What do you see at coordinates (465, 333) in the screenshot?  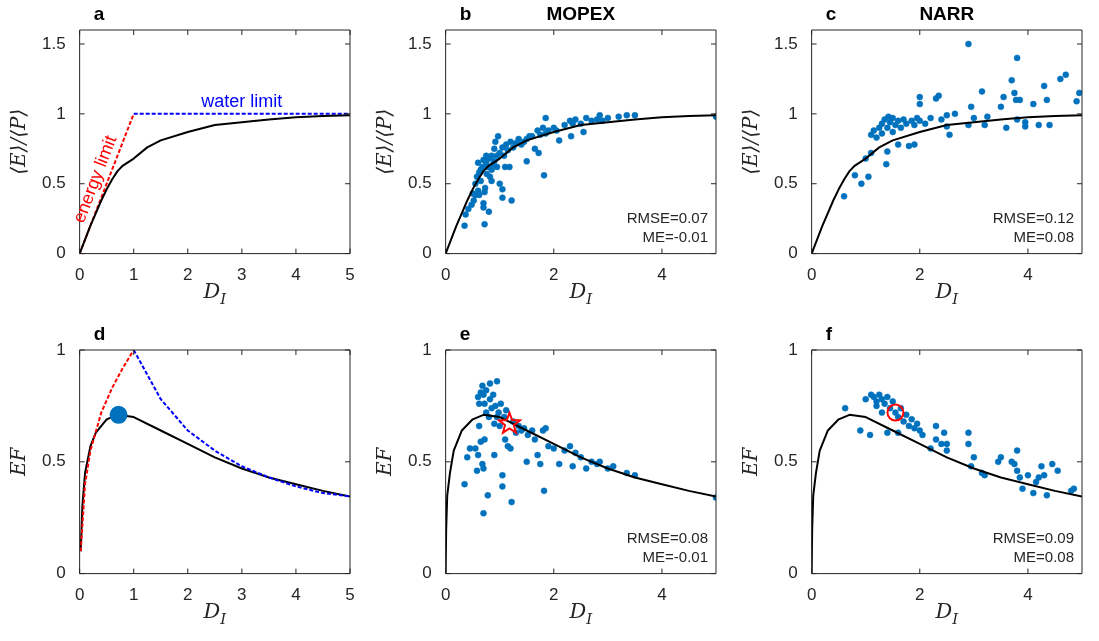 I see `text: e` at bounding box center [465, 333].